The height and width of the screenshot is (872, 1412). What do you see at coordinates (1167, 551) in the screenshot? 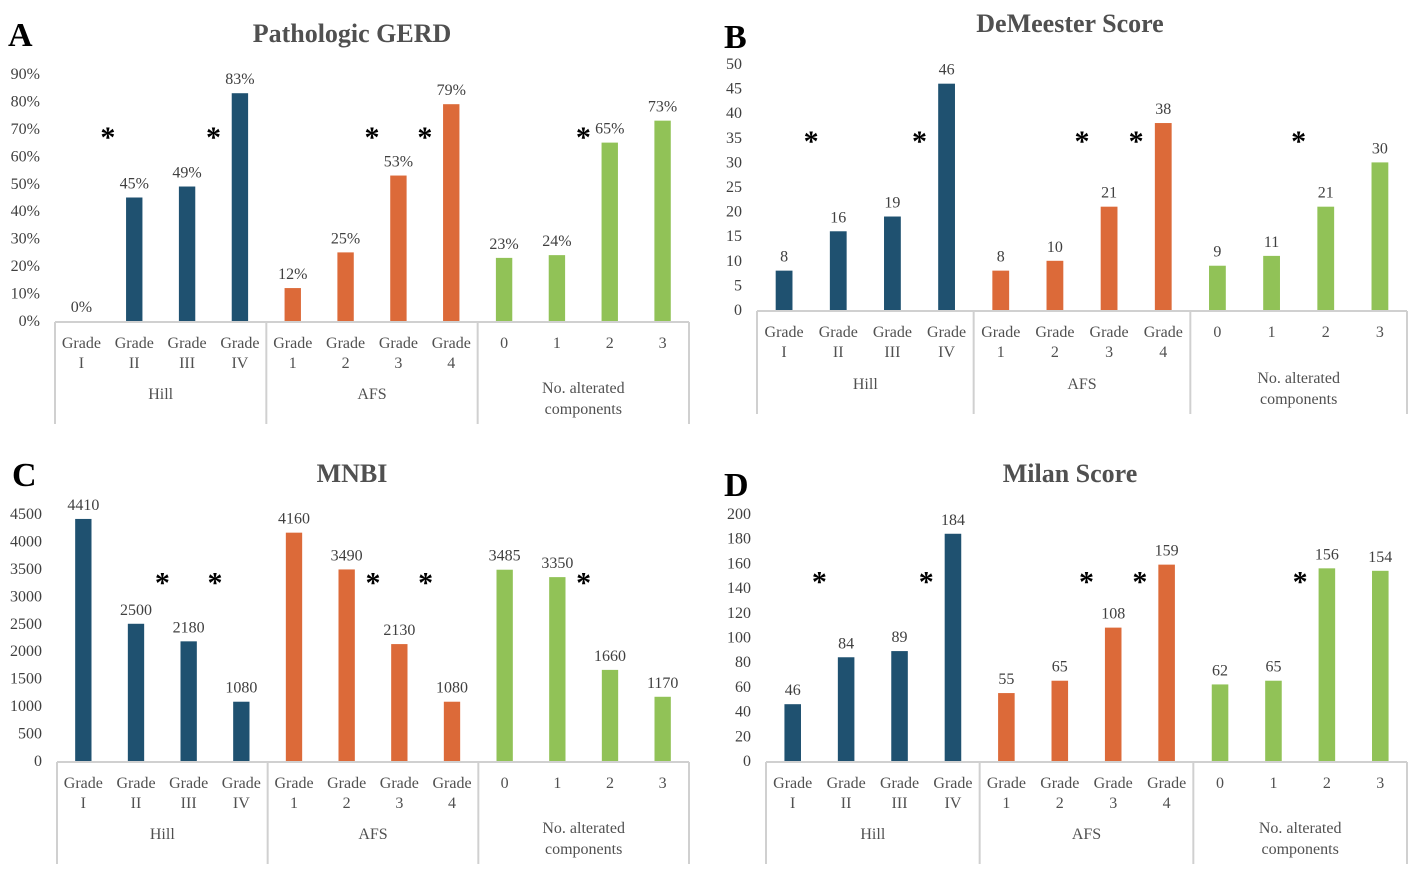
I see `data-label: 159` at bounding box center [1167, 551].